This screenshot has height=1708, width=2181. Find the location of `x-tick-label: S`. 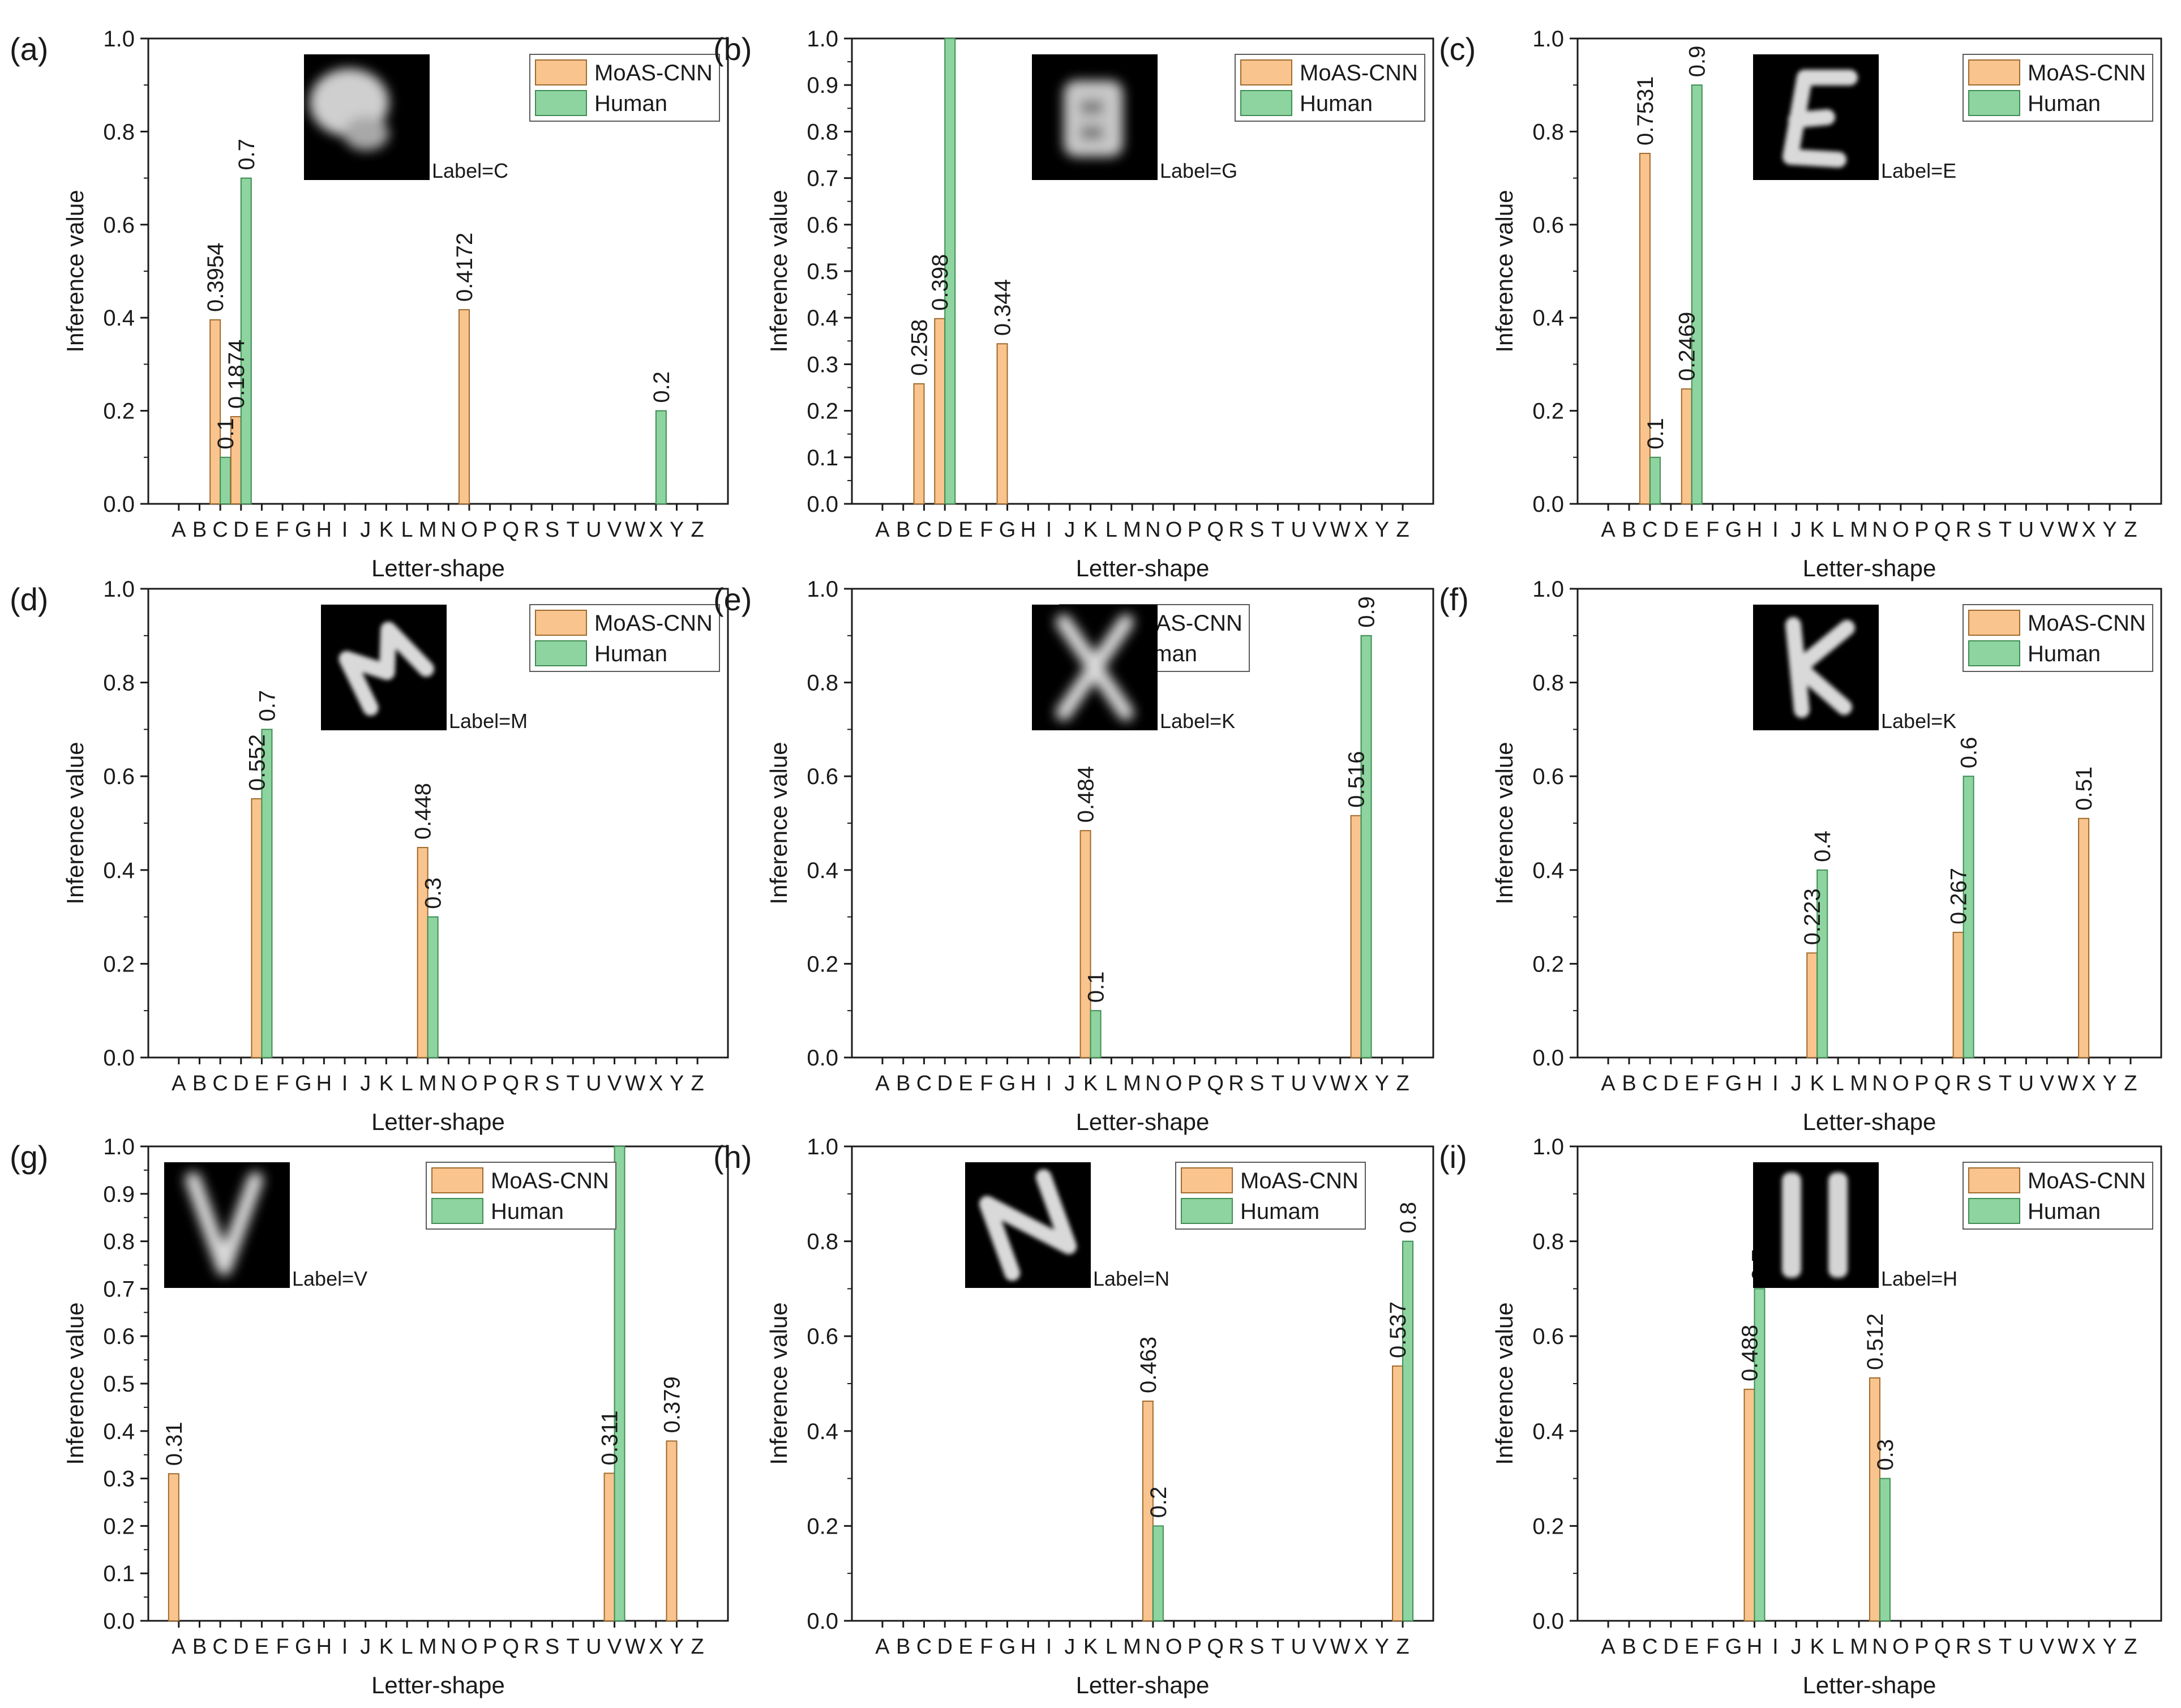

x-tick-label: S is located at coordinates (1257, 1647).